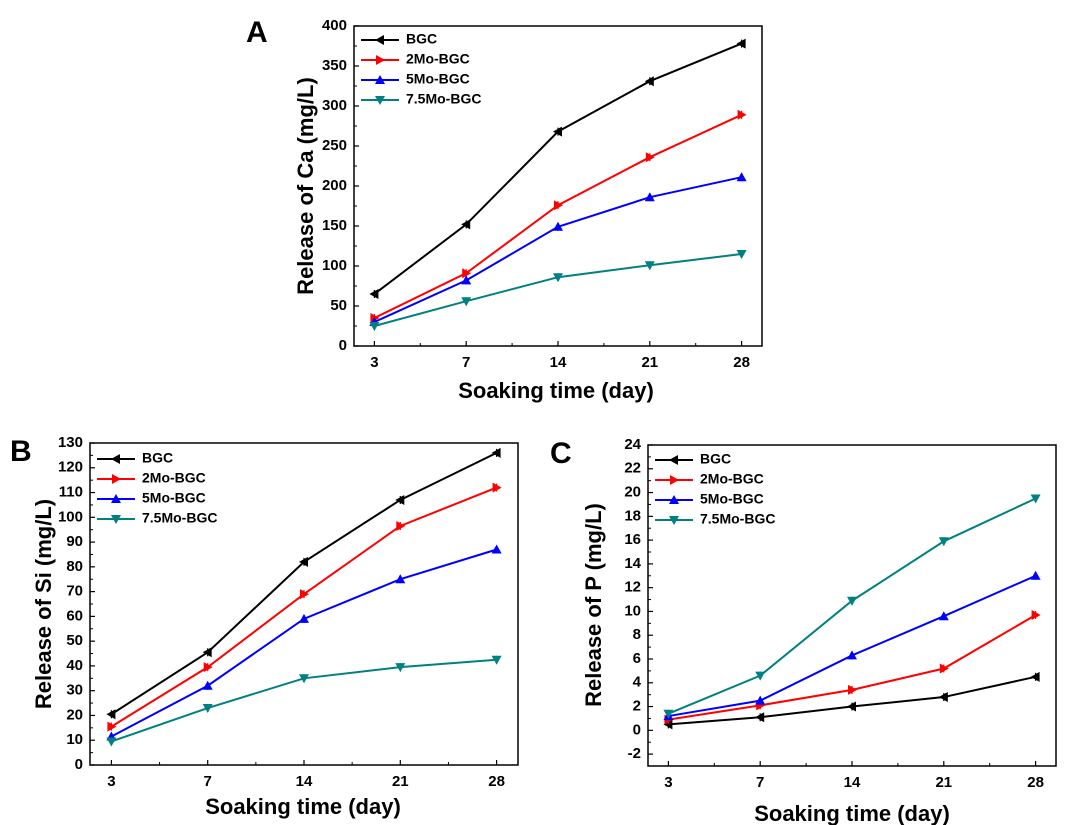 This screenshot has height=825, width=1068. I want to click on panel-letter: A, so click(257, 32).